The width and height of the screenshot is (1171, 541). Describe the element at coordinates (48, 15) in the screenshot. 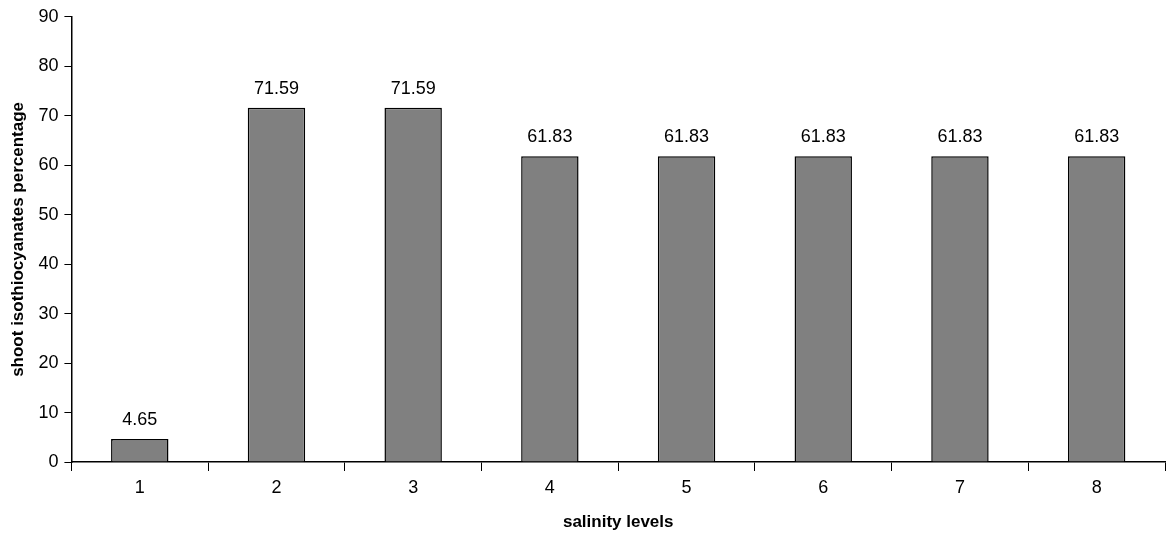

I see `y-tick-label: 90` at that location.